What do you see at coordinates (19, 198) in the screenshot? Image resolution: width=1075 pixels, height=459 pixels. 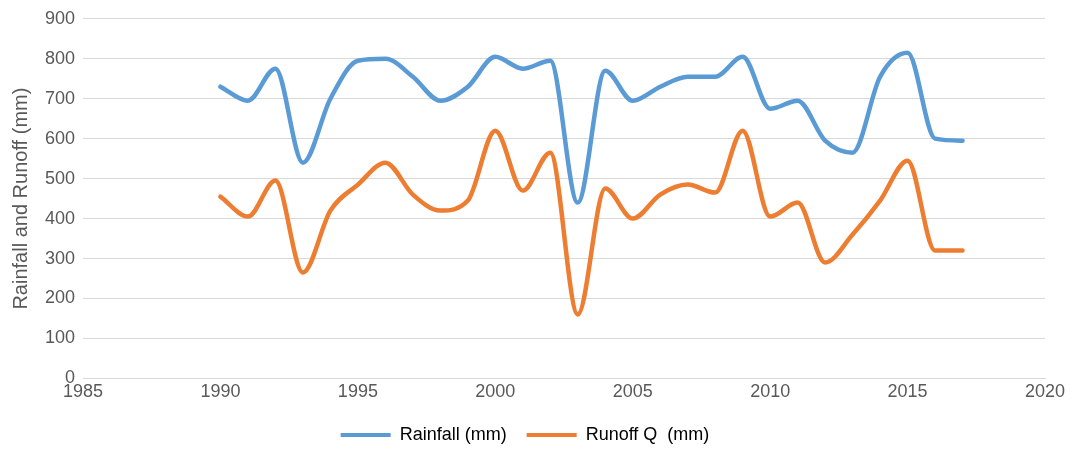 I see `y-axis-title: Rainfall and Runoff (mm)` at bounding box center [19, 198].